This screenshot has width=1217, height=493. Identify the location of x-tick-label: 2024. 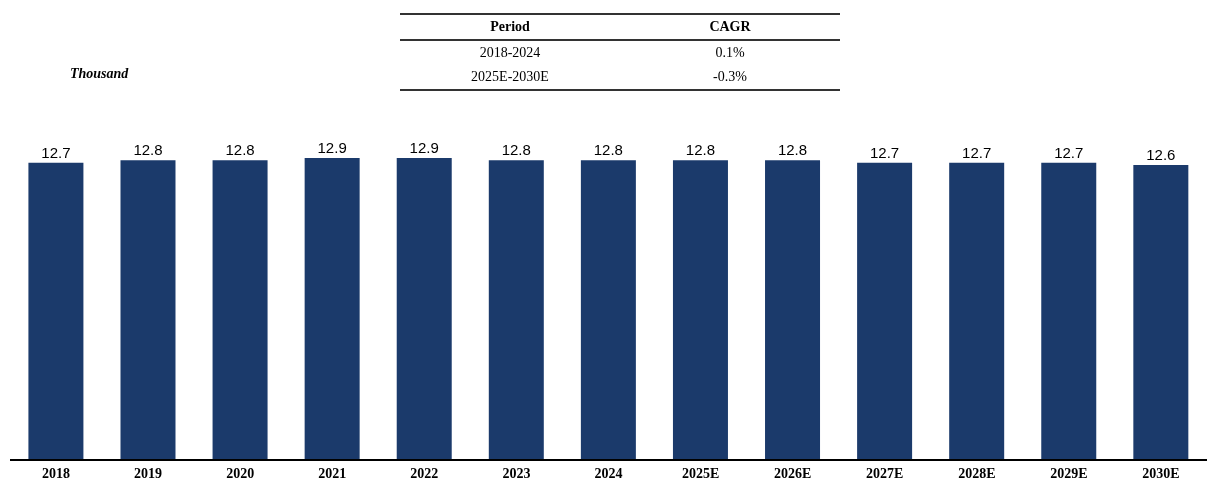
(608, 473).